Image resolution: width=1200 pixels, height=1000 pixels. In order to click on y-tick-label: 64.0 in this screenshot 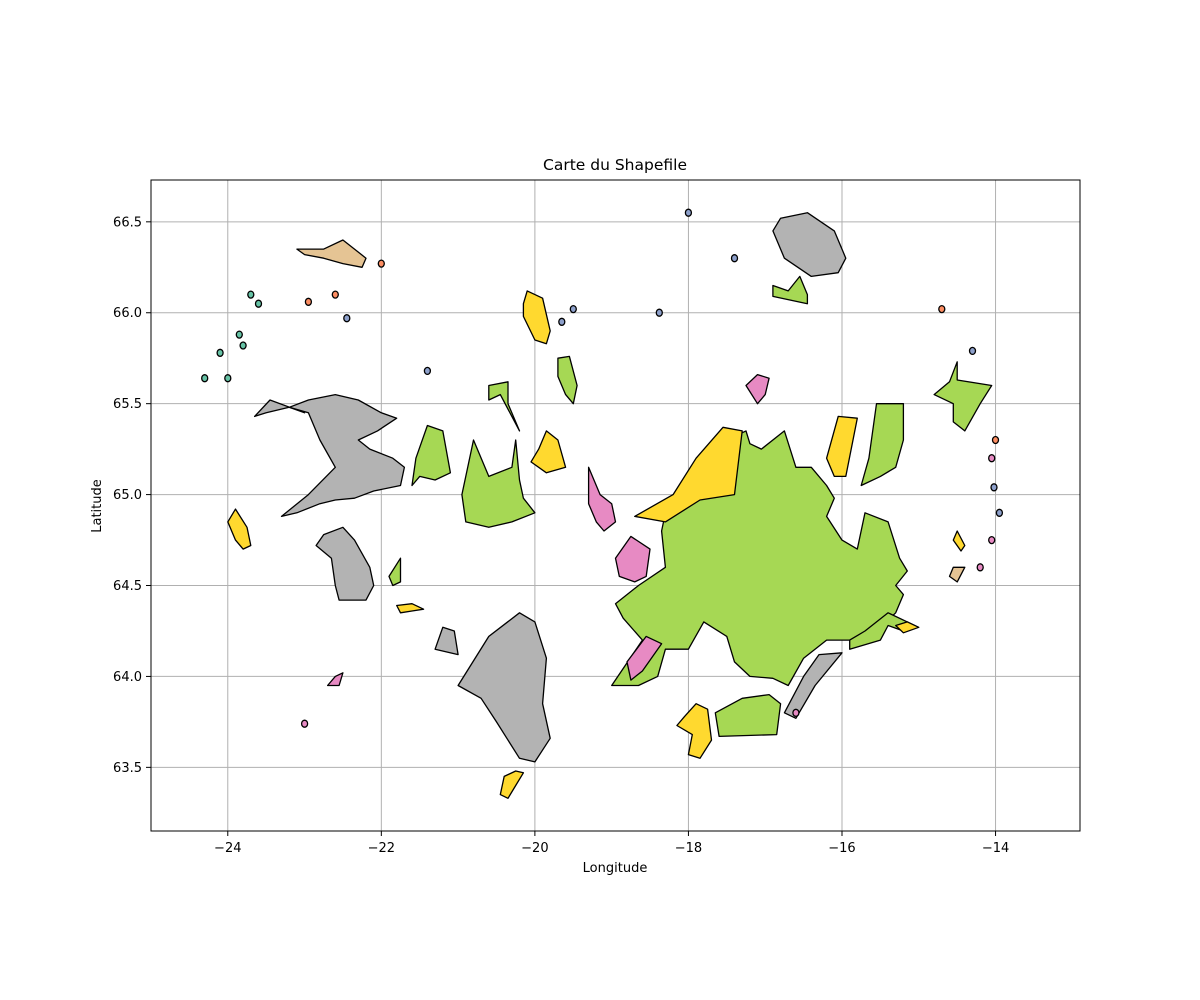, I will do `click(127, 677)`.